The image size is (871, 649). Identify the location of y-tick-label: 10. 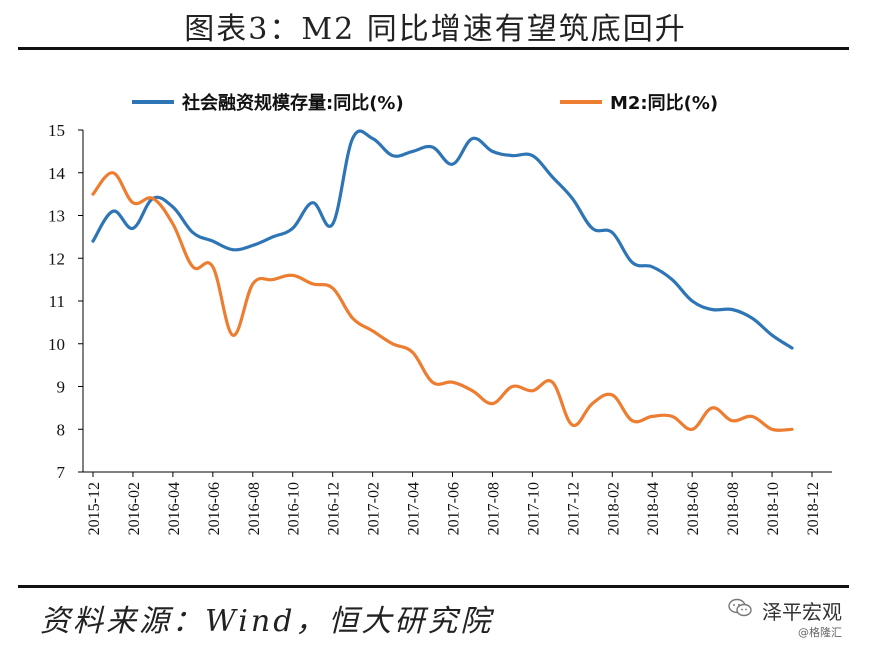
(56, 344).